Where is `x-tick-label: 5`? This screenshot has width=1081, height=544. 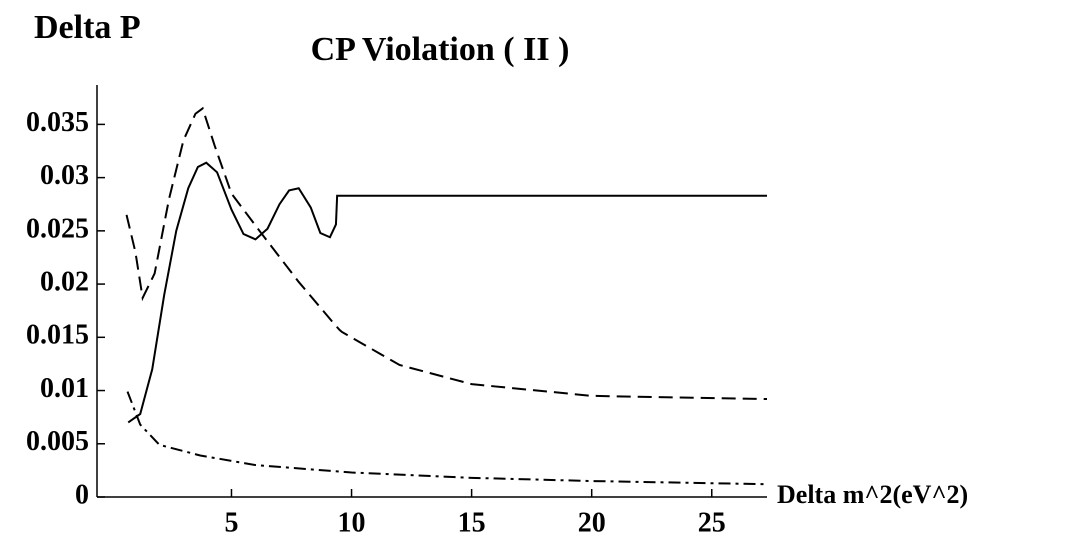 x-tick-label: 5 is located at coordinates (231, 522).